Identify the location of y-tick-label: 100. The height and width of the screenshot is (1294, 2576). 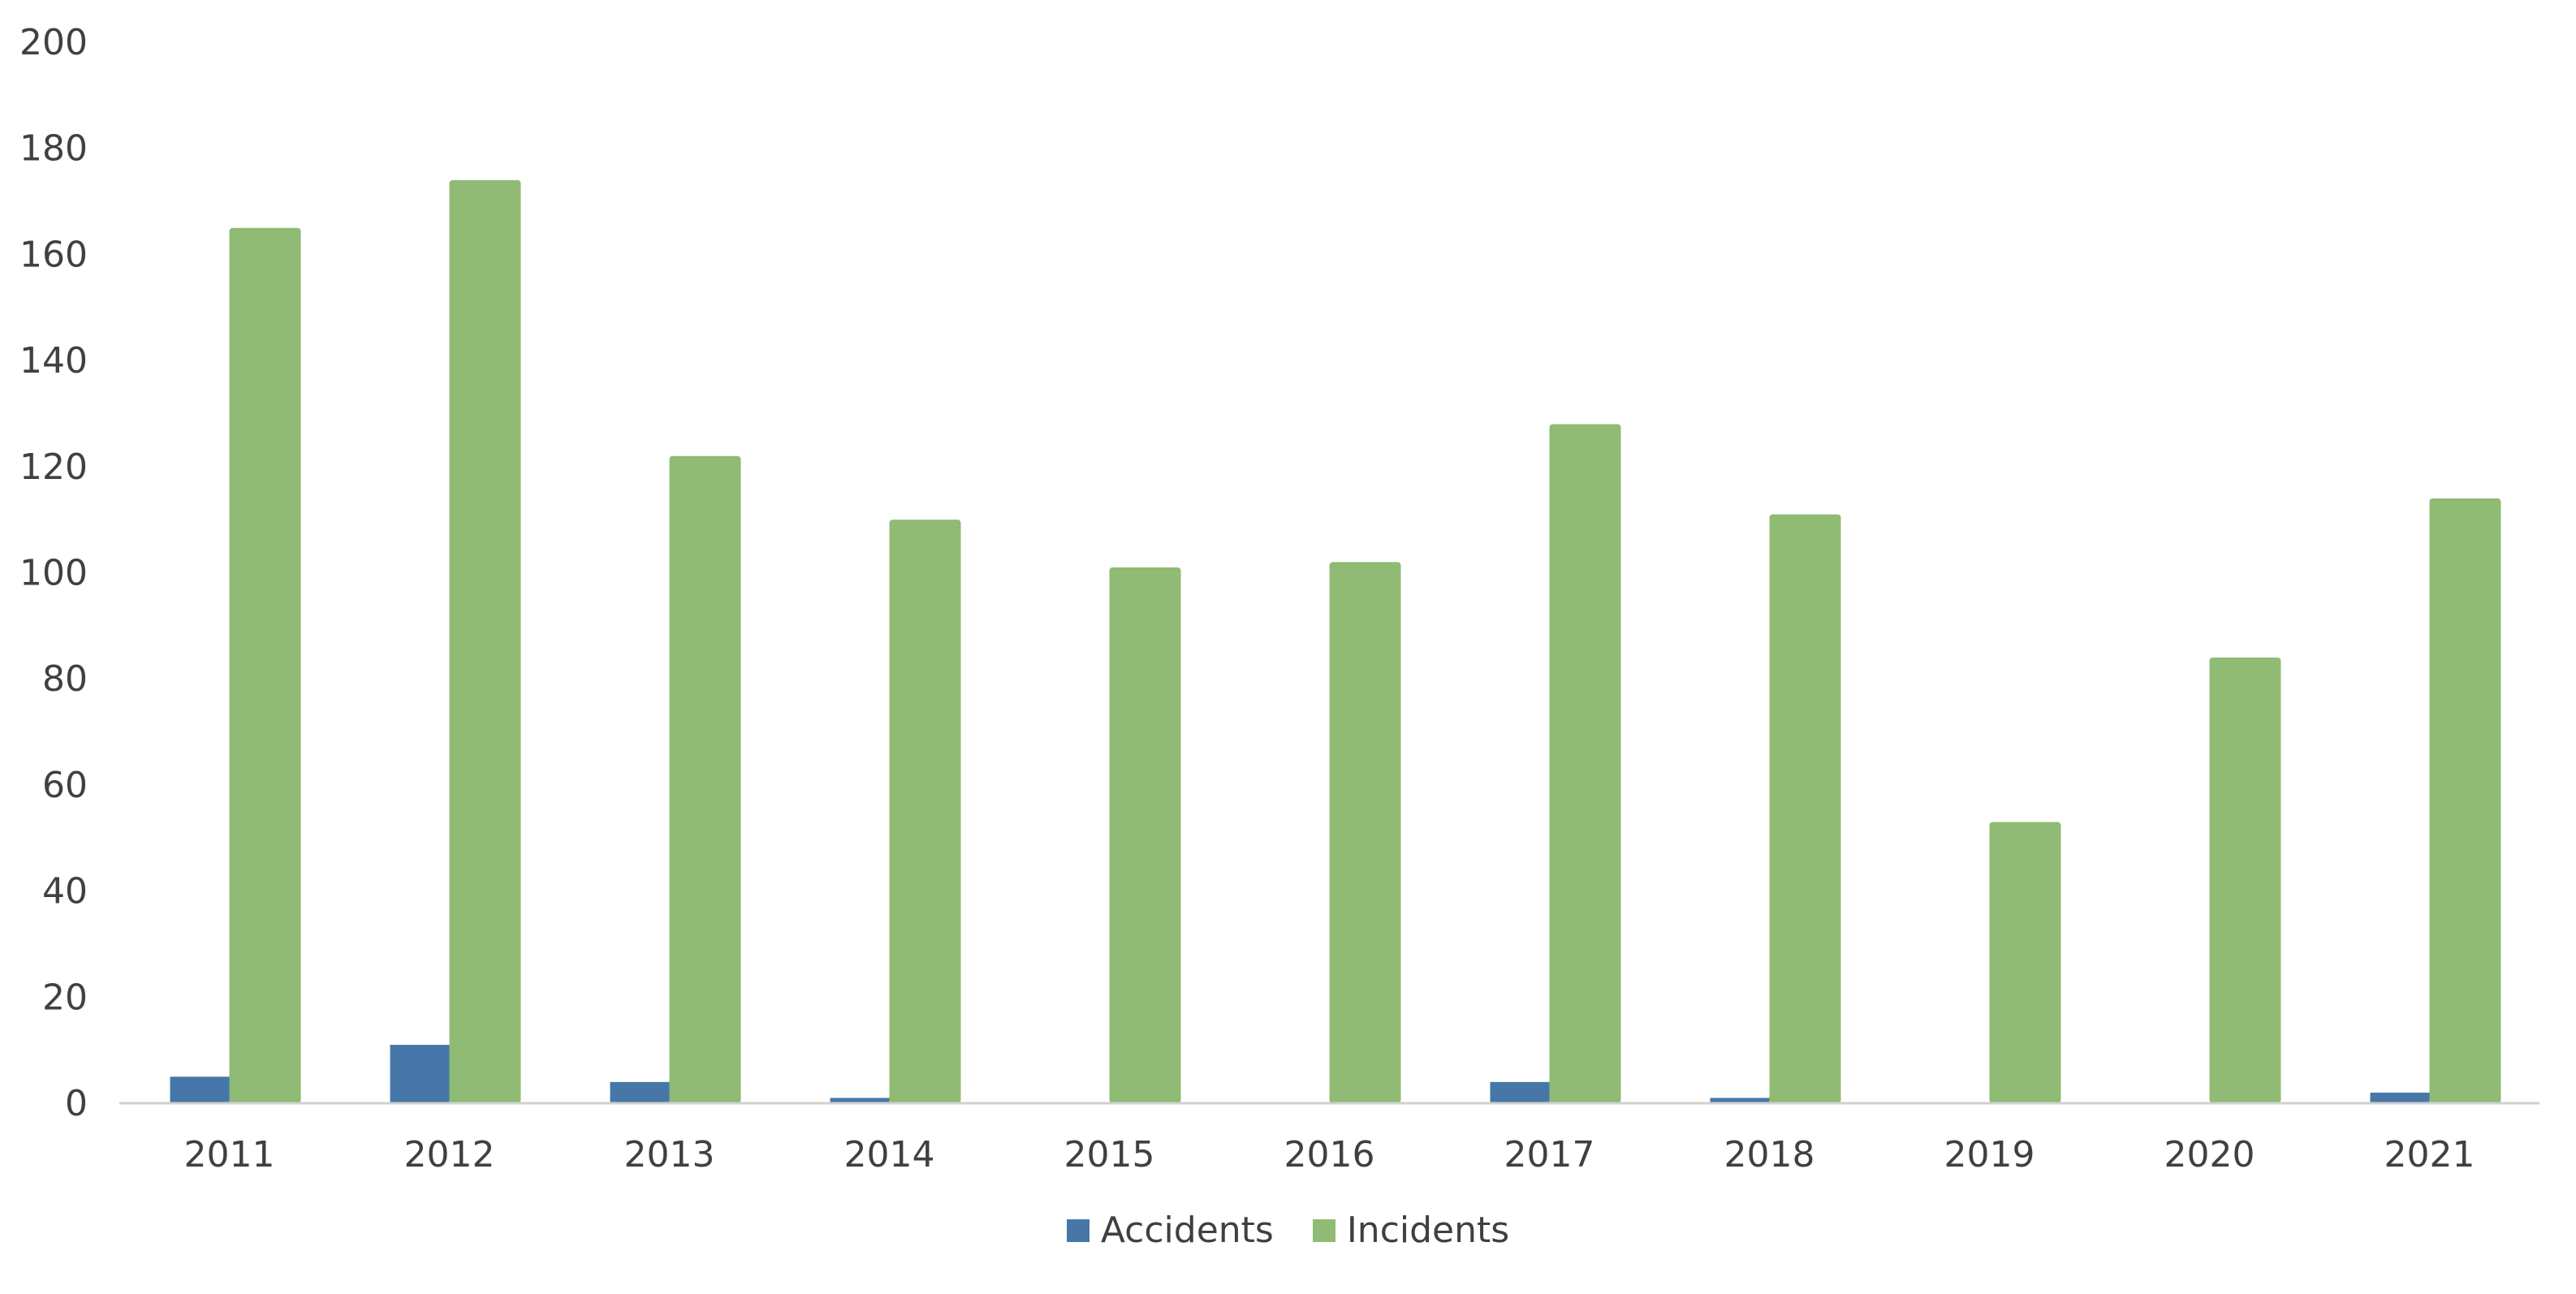
(53, 573).